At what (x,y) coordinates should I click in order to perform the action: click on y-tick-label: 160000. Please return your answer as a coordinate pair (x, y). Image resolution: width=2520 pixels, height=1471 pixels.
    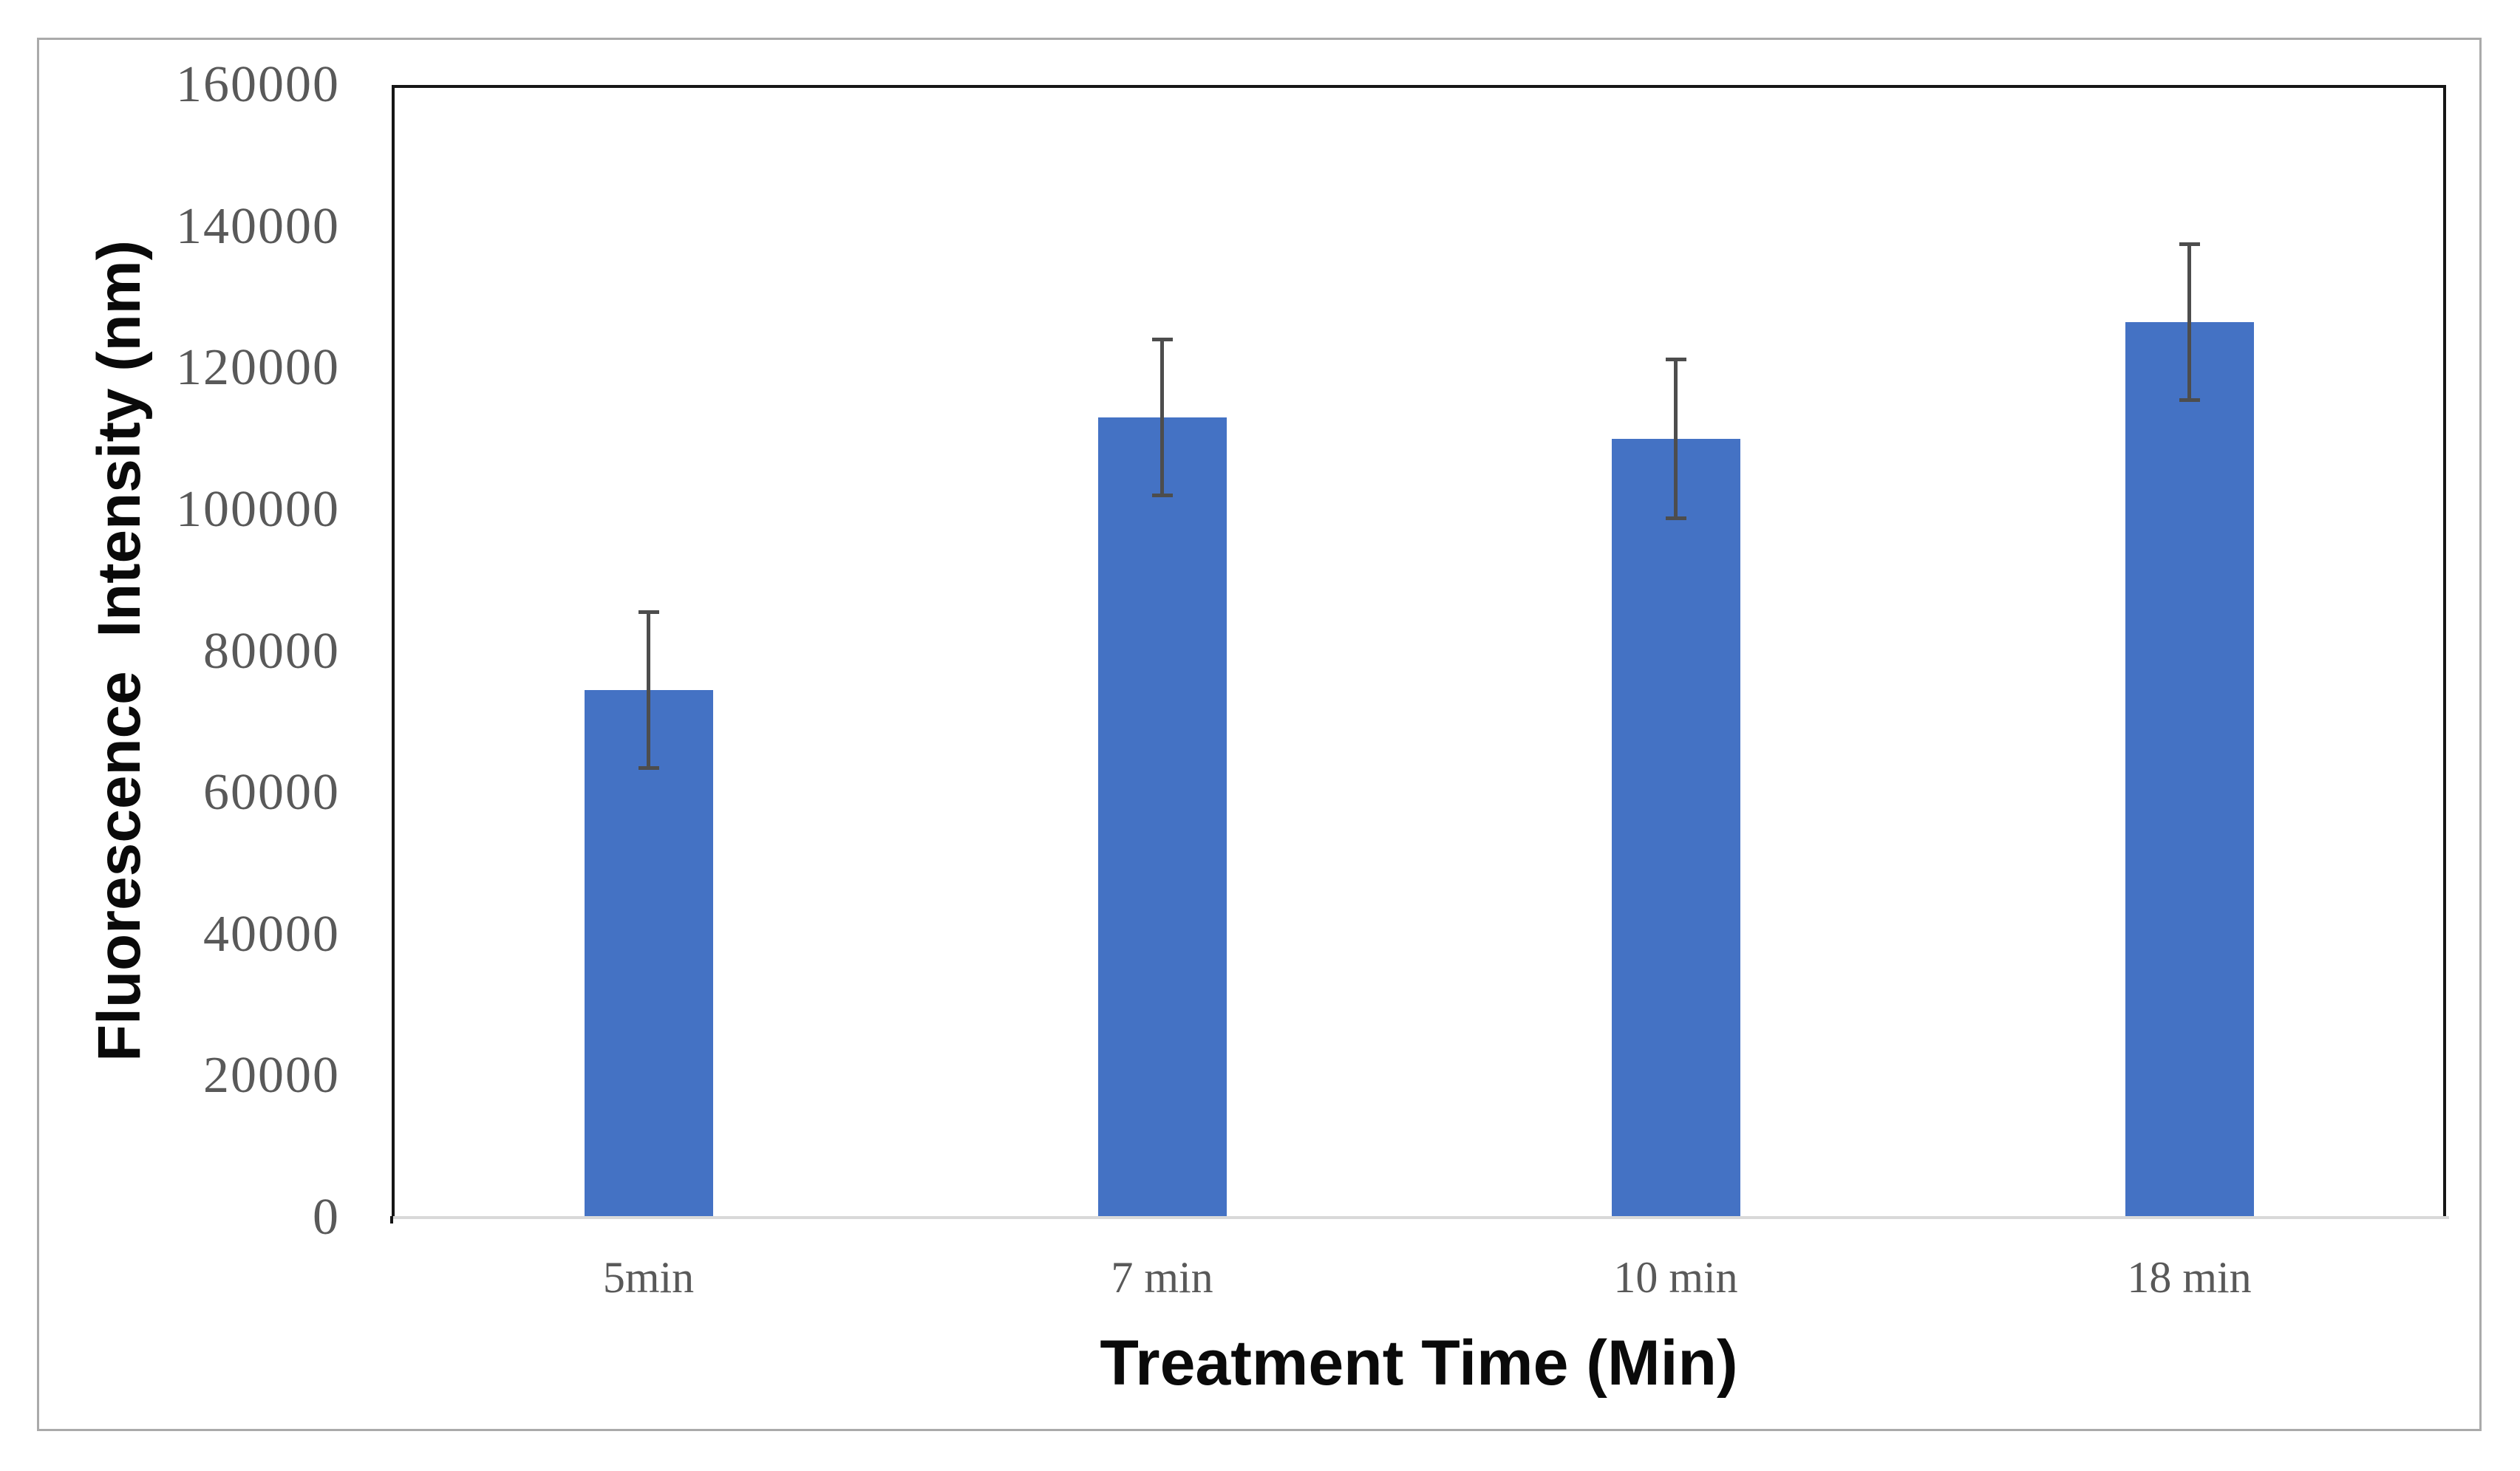
    Looking at the image, I should click on (258, 84).